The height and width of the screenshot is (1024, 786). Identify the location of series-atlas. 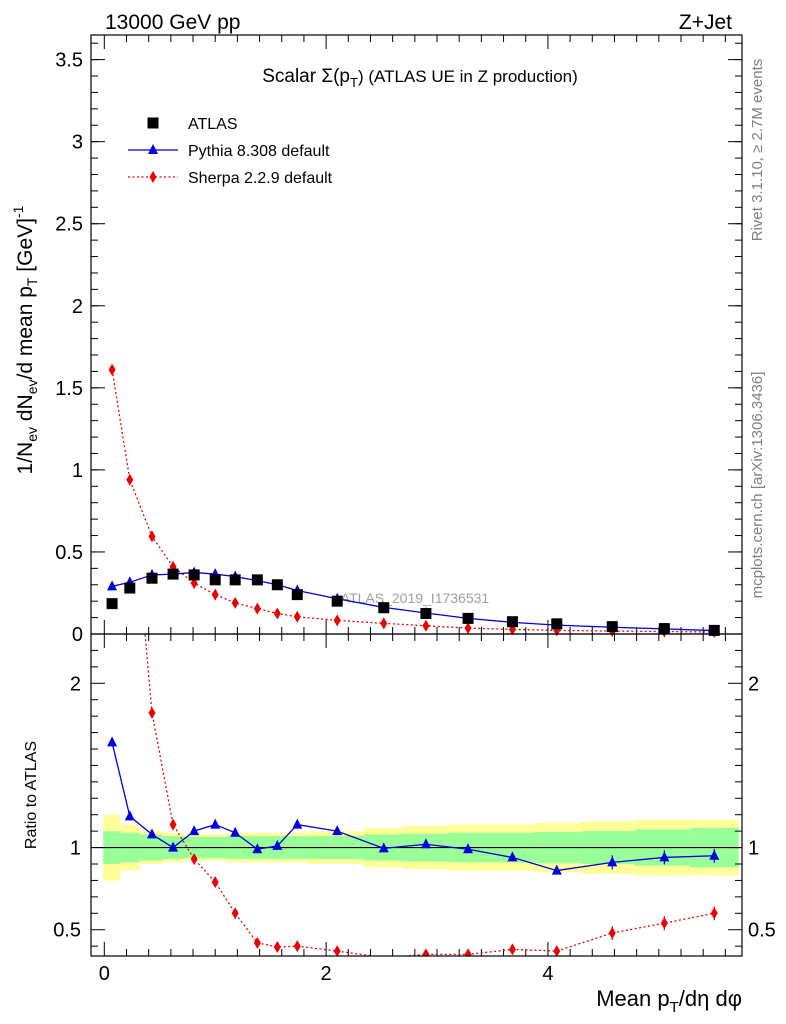
(413, 602).